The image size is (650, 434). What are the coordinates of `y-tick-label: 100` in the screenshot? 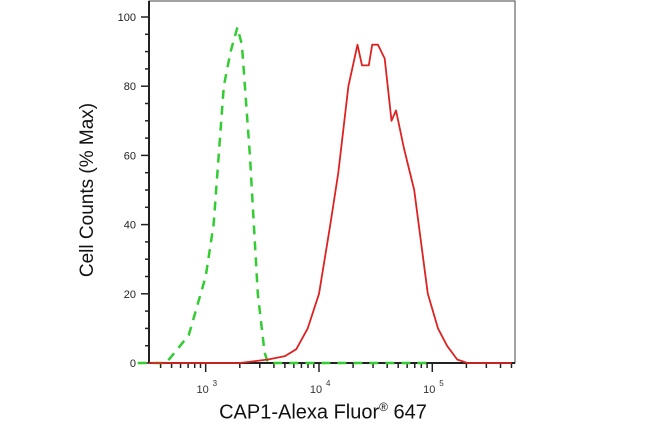 It's located at (127, 18).